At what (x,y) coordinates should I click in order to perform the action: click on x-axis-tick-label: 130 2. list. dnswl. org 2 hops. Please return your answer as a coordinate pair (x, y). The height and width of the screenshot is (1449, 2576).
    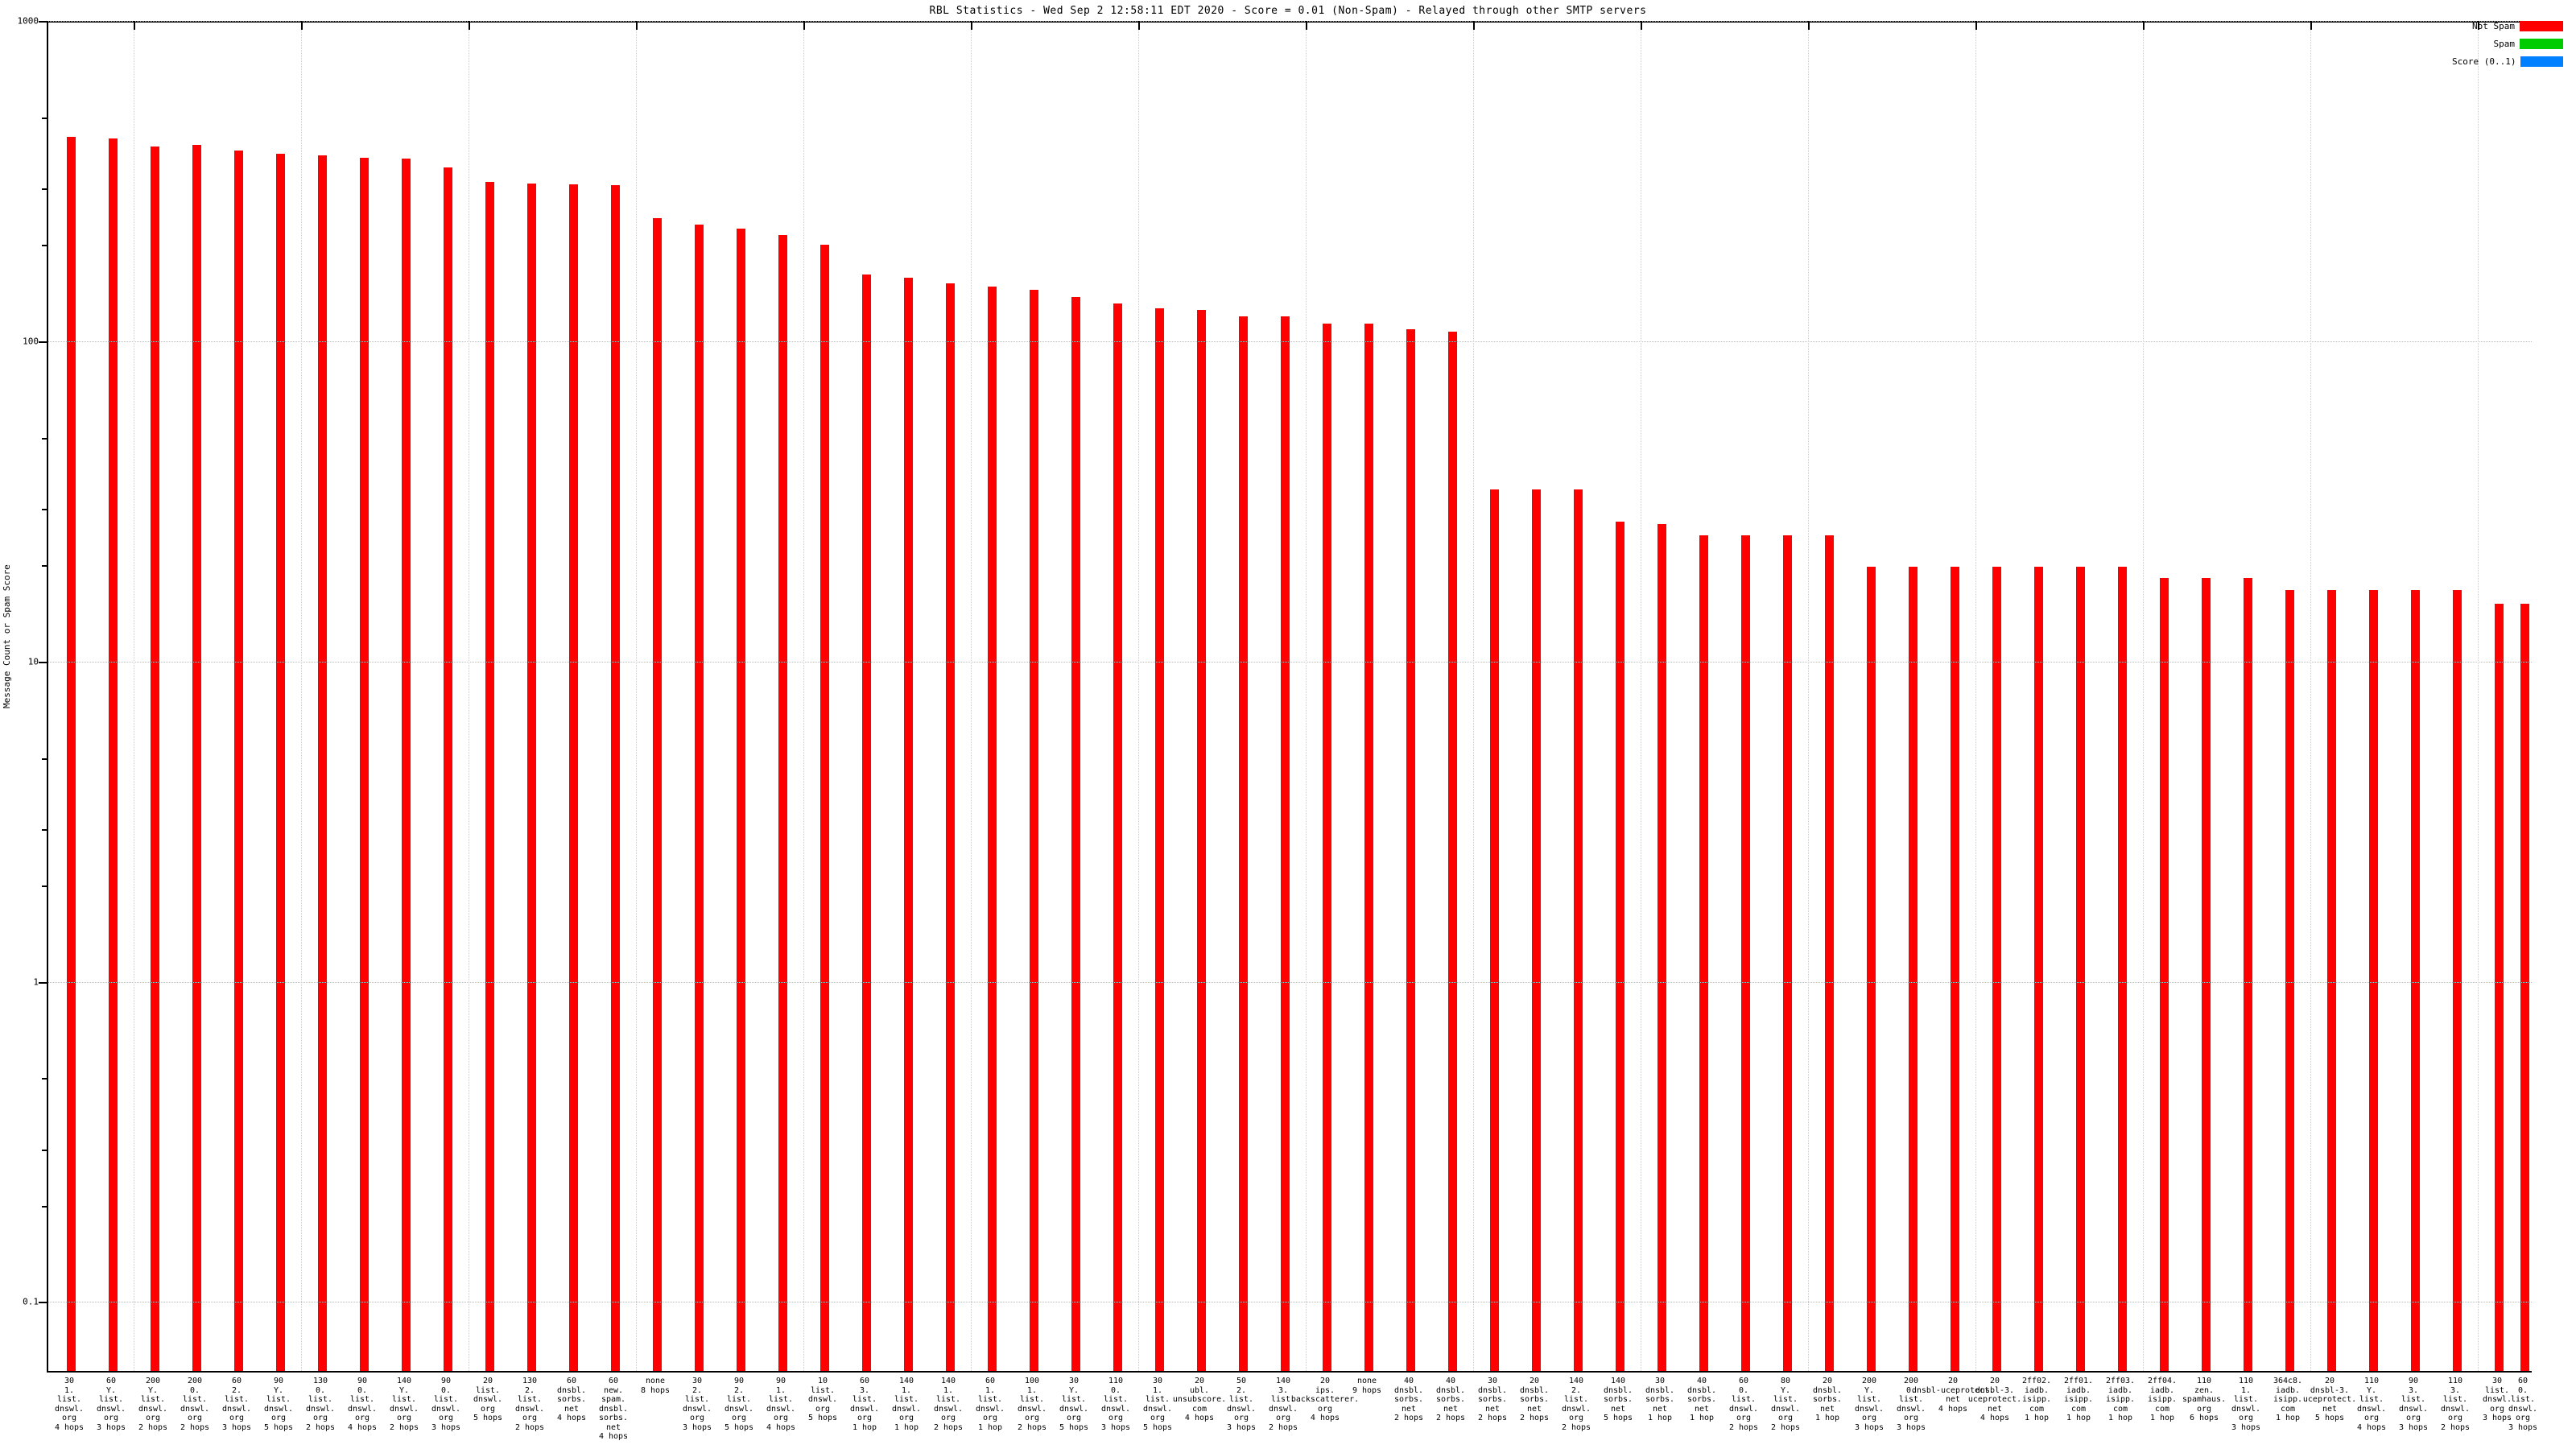
    Looking at the image, I should click on (529, 1404).